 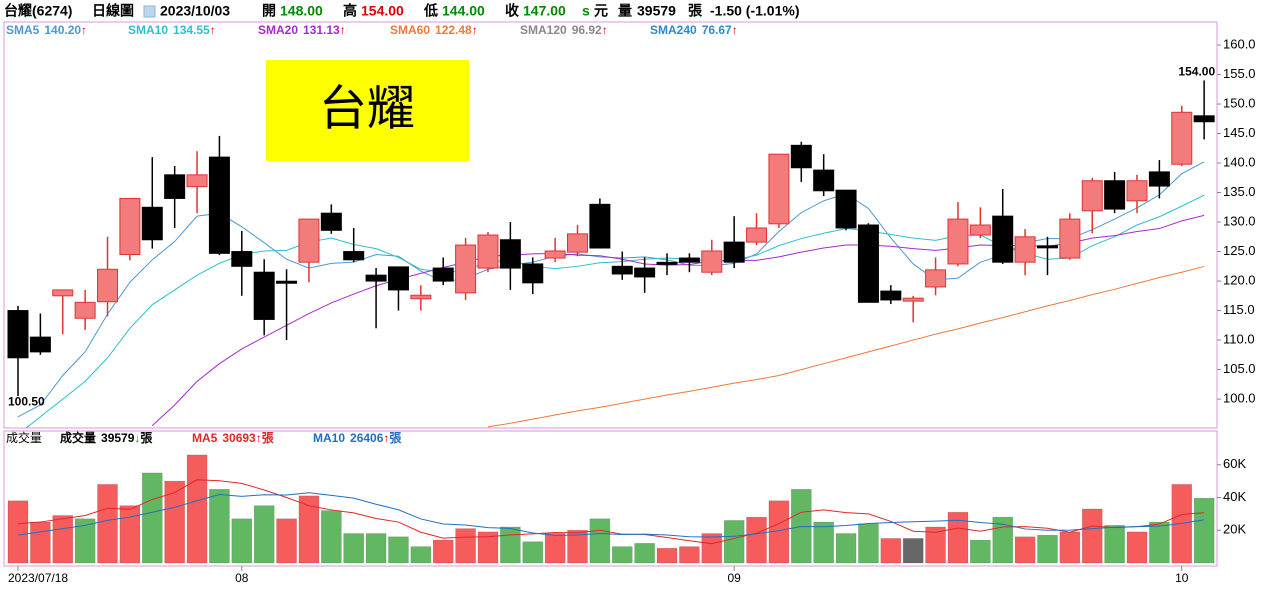 What do you see at coordinates (1234, 496) in the screenshot?
I see `y-tick-label: 40K` at bounding box center [1234, 496].